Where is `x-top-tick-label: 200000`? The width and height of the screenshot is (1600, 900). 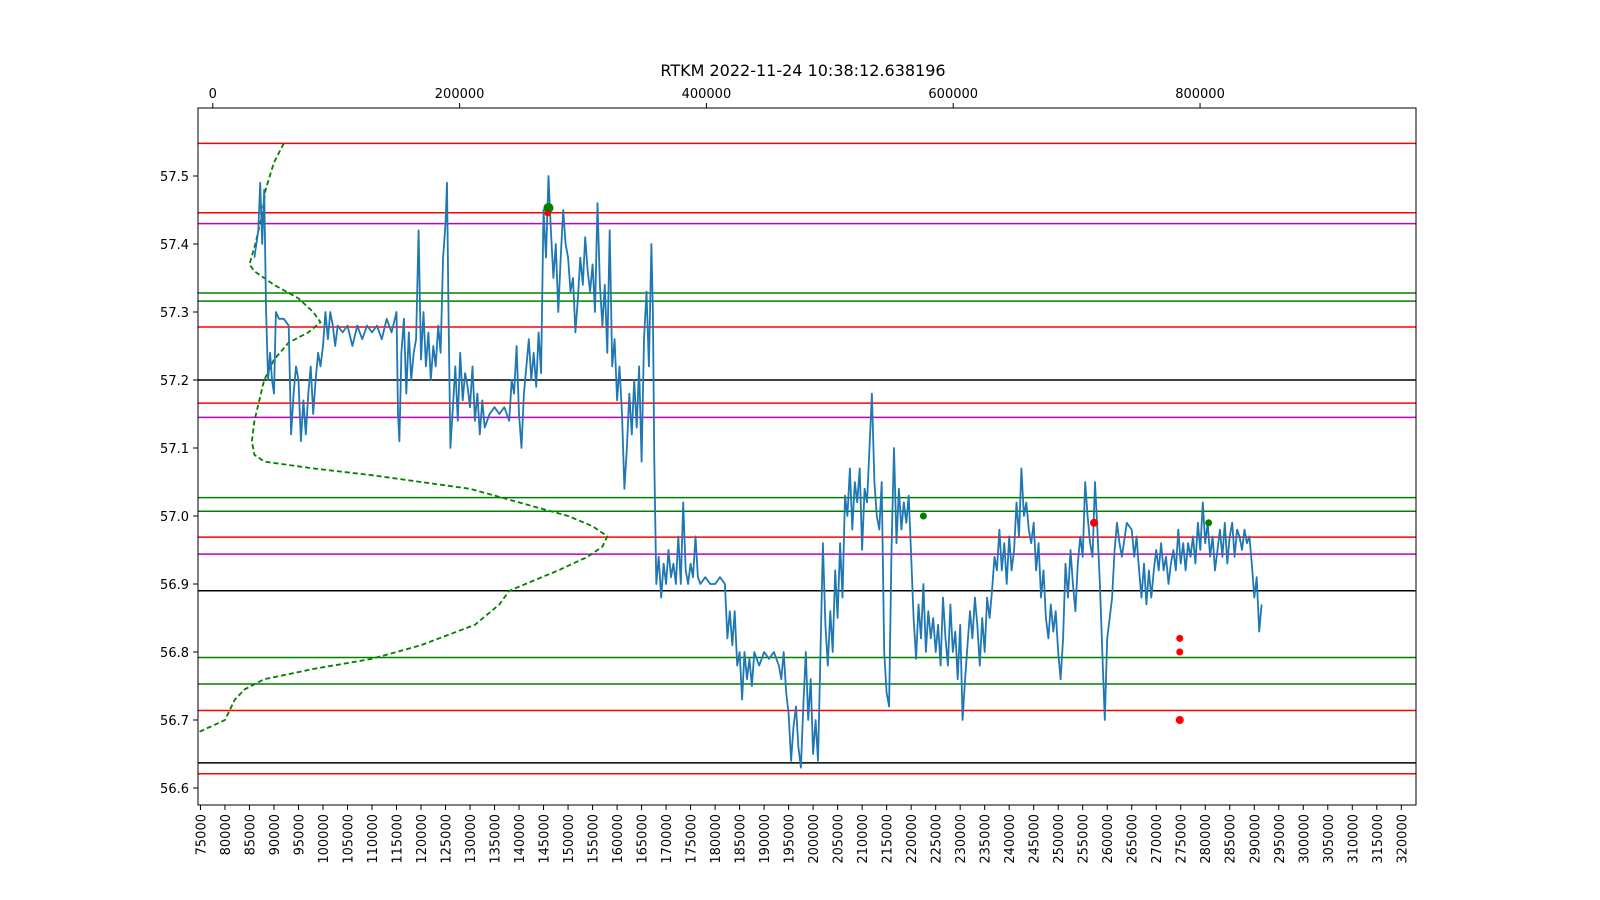 x-top-tick-label: 200000 is located at coordinates (460, 94).